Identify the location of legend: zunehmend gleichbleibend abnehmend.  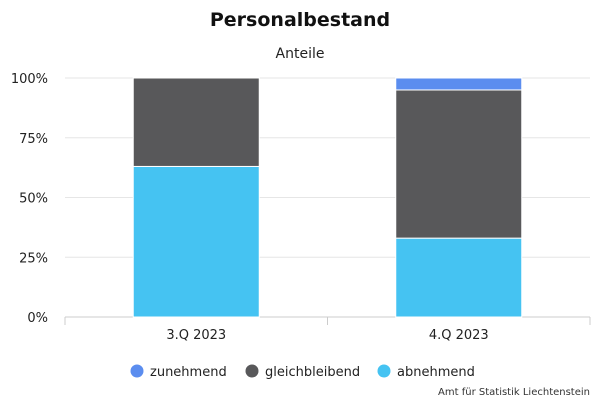
(302, 372).